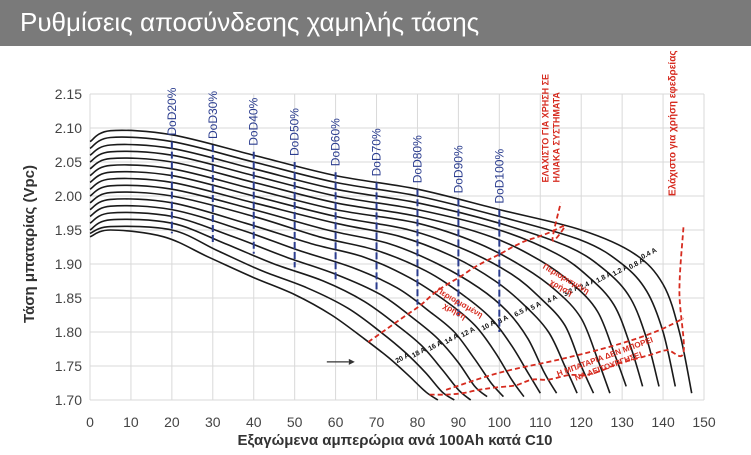 This screenshot has height=455, width=751. What do you see at coordinates (68, 400) in the screenshot?
I see `y-tick-label: 1.70` at bounding box center [68, 400].